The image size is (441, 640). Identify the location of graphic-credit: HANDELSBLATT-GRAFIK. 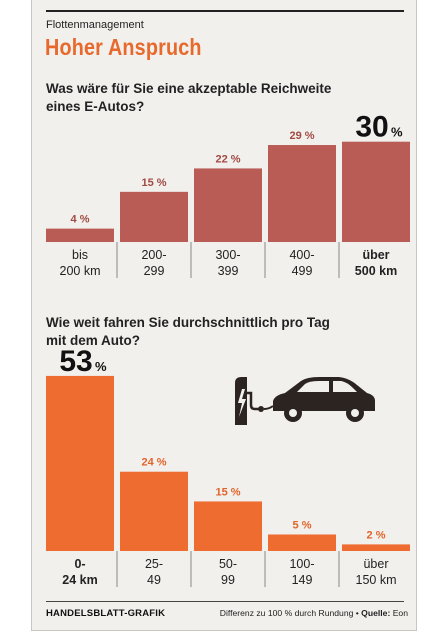
(106, 613).